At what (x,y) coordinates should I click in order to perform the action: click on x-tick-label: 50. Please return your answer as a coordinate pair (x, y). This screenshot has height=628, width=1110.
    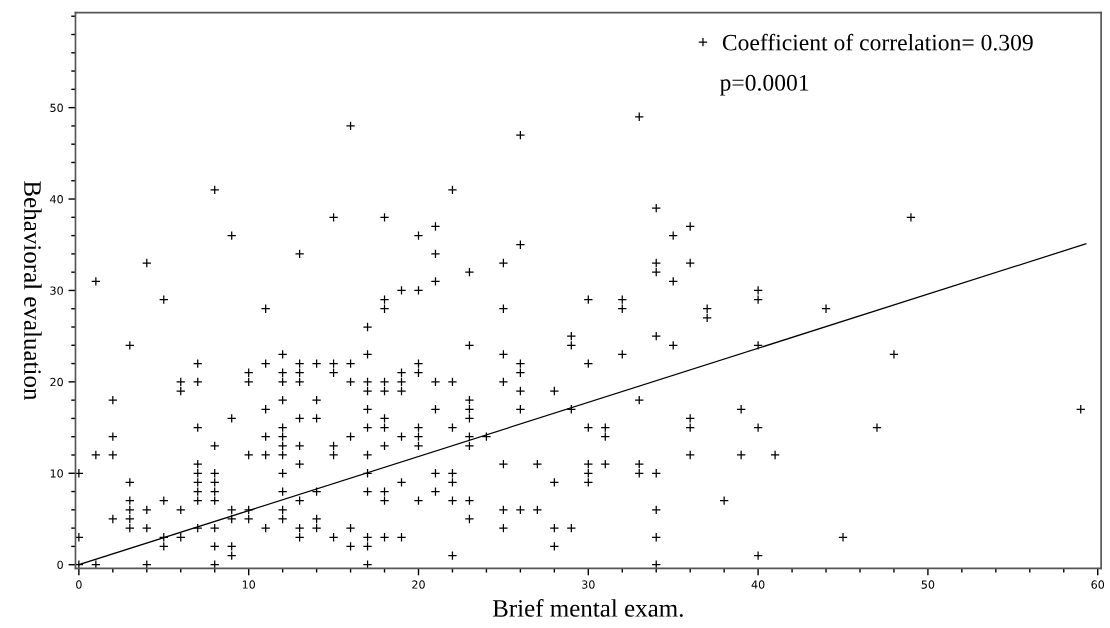
    Looking at the image, I should click on (928, 584).